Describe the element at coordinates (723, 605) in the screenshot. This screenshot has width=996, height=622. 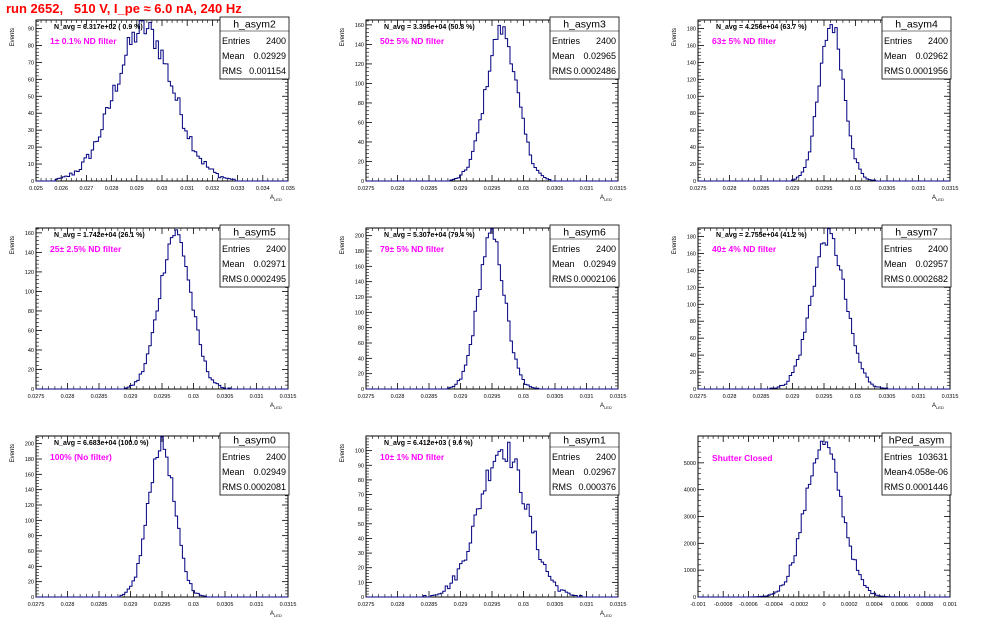
I see `x-tick-label: -0.0008` at that location.